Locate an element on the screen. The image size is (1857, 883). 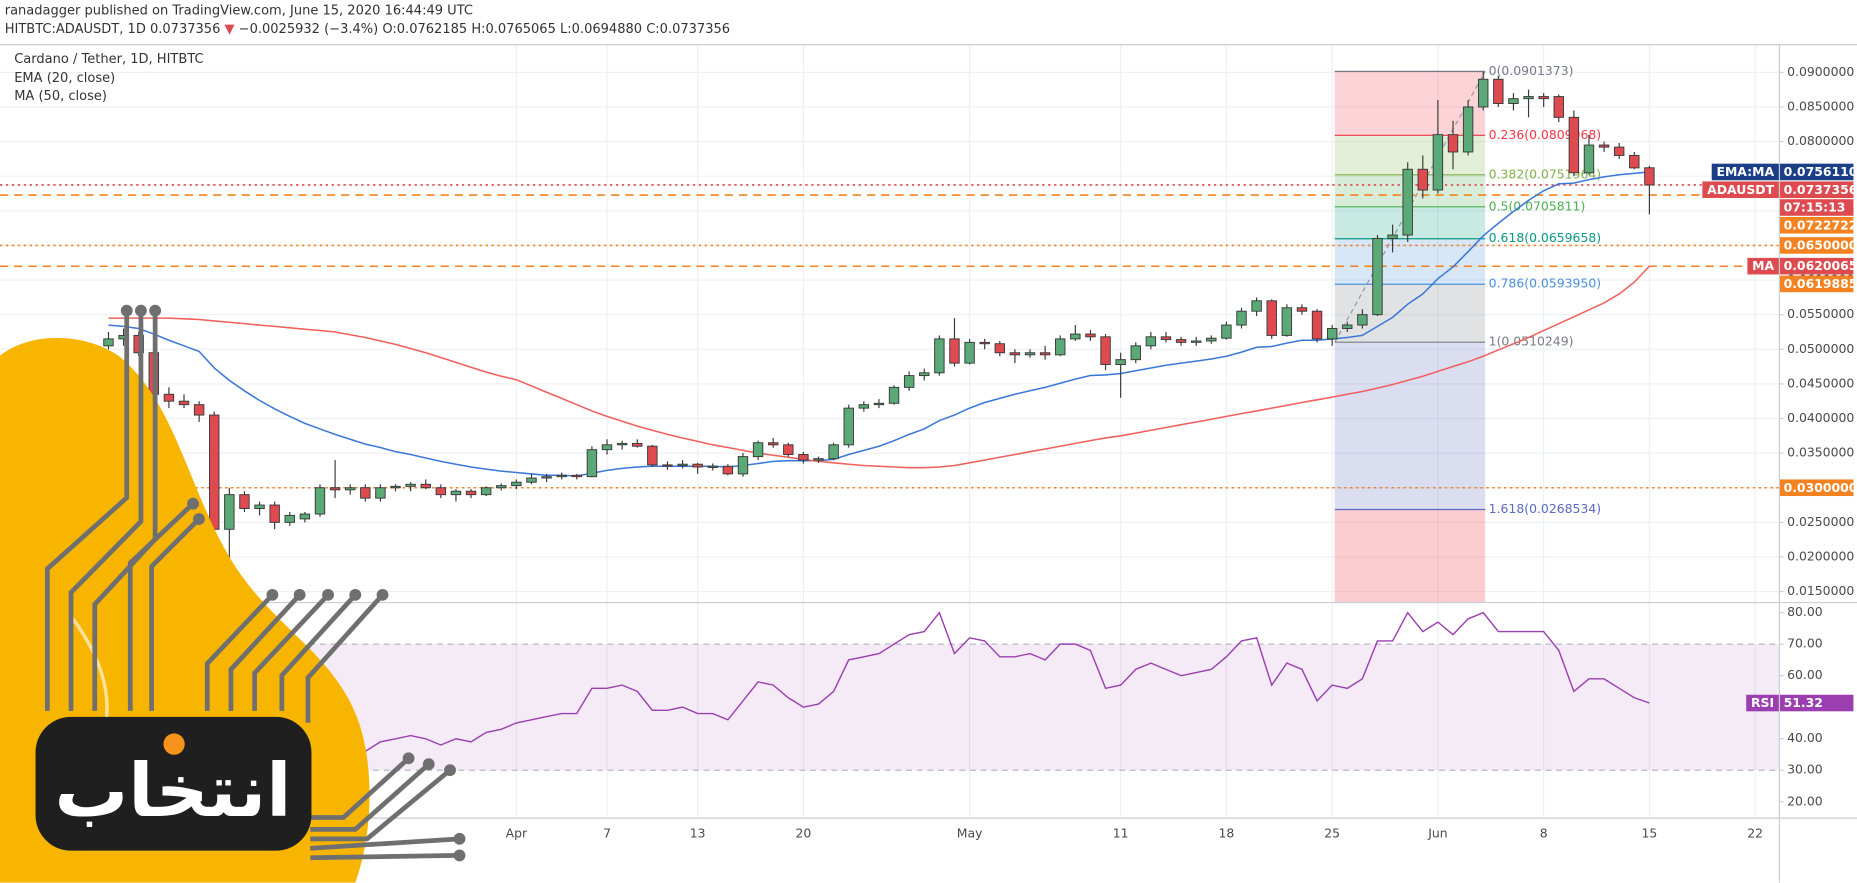
fib-trend is located at coordinates (1410, 207).